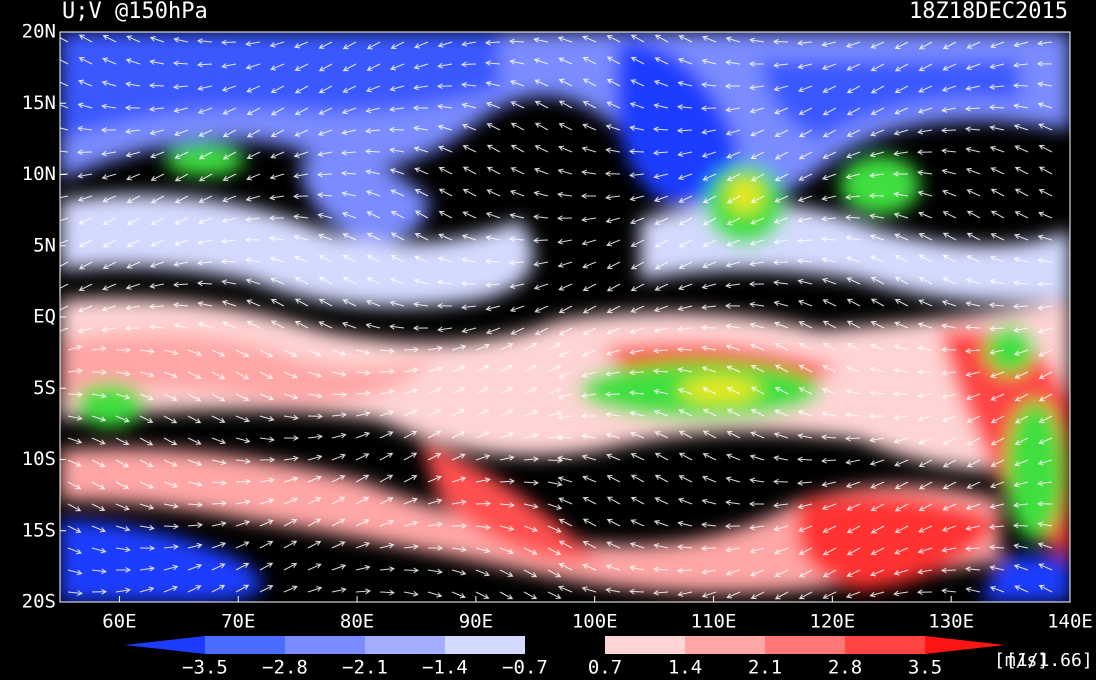 Image resolution: width=1096 pixels, height=680 pixels. What do you see at coordinates (39, 602) in the screenshot?
I see `lat-label: 20S` at bounding box center [39, 602].